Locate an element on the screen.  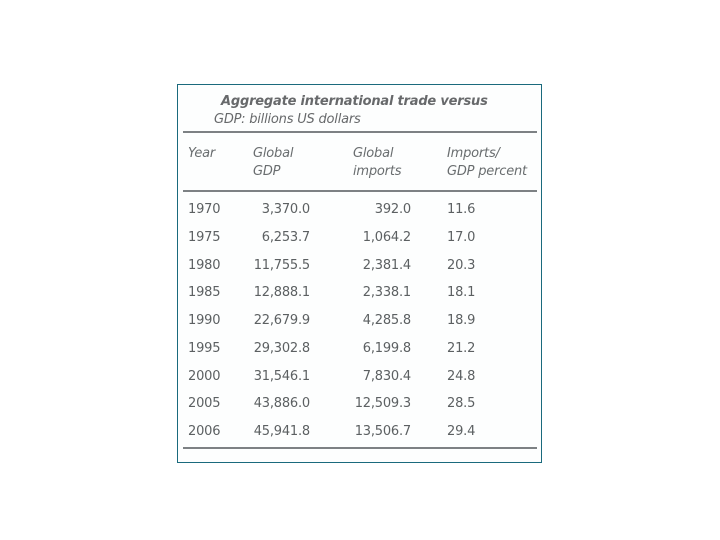
cell-pct: 28.5 is located at coordinates (461, 404).